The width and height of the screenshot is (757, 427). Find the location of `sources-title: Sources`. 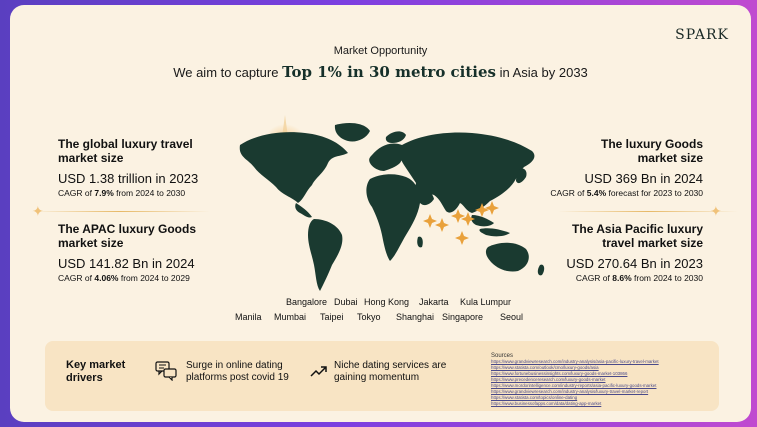

sources-title: Sources is located at coordinates (502, 356).